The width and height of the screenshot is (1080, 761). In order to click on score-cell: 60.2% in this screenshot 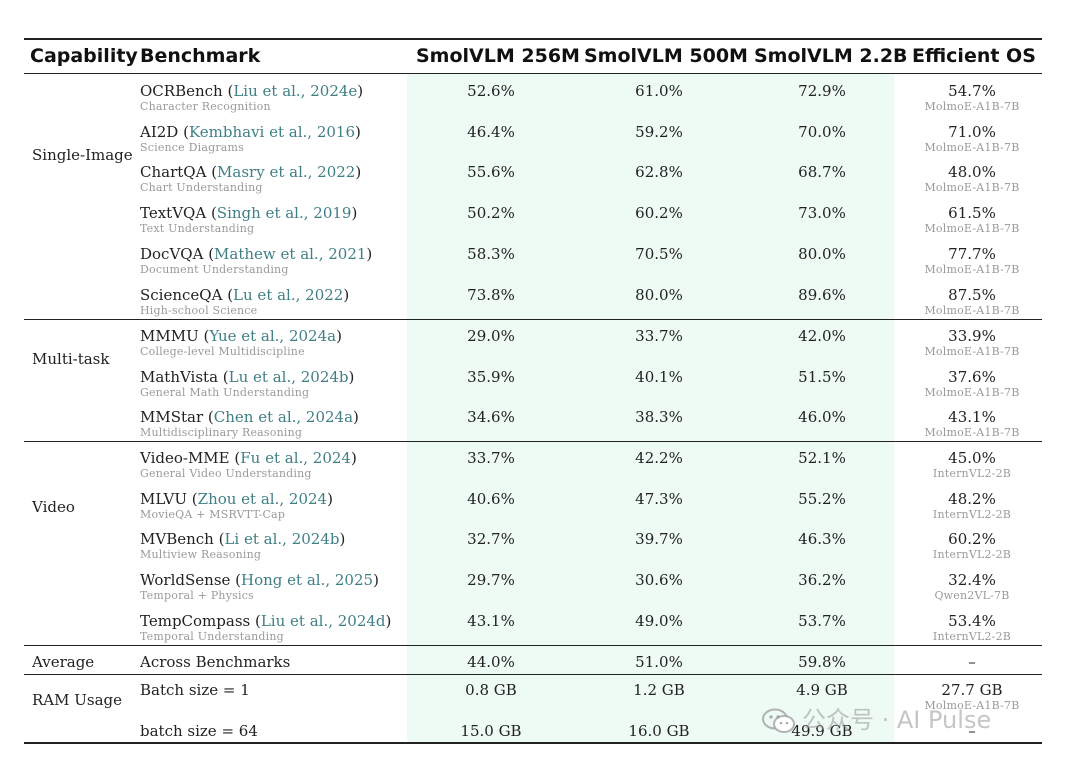, I will do `click(659, 213)`.